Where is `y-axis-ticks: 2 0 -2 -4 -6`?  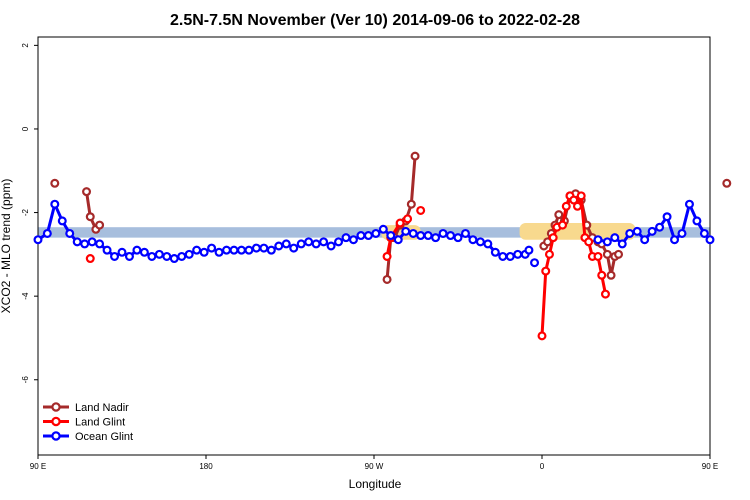 y-axis-ticks: 2 0 -2 -4 -6 is located at coordinates (29, 213).